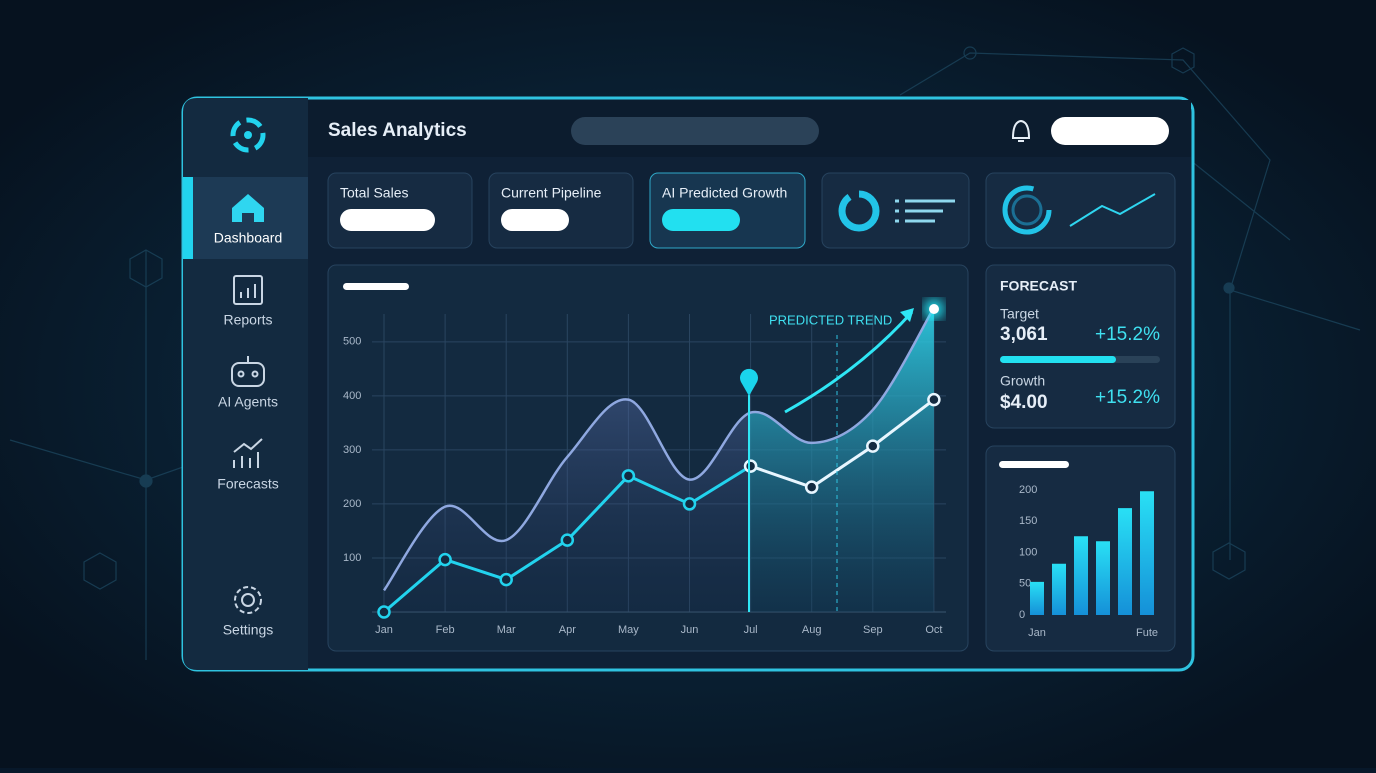 This screenshot has height=773, width=1376. Describe the element at coordinates (1028, 521) in the screenshot. I see `y-tick-label: 150` at that location.